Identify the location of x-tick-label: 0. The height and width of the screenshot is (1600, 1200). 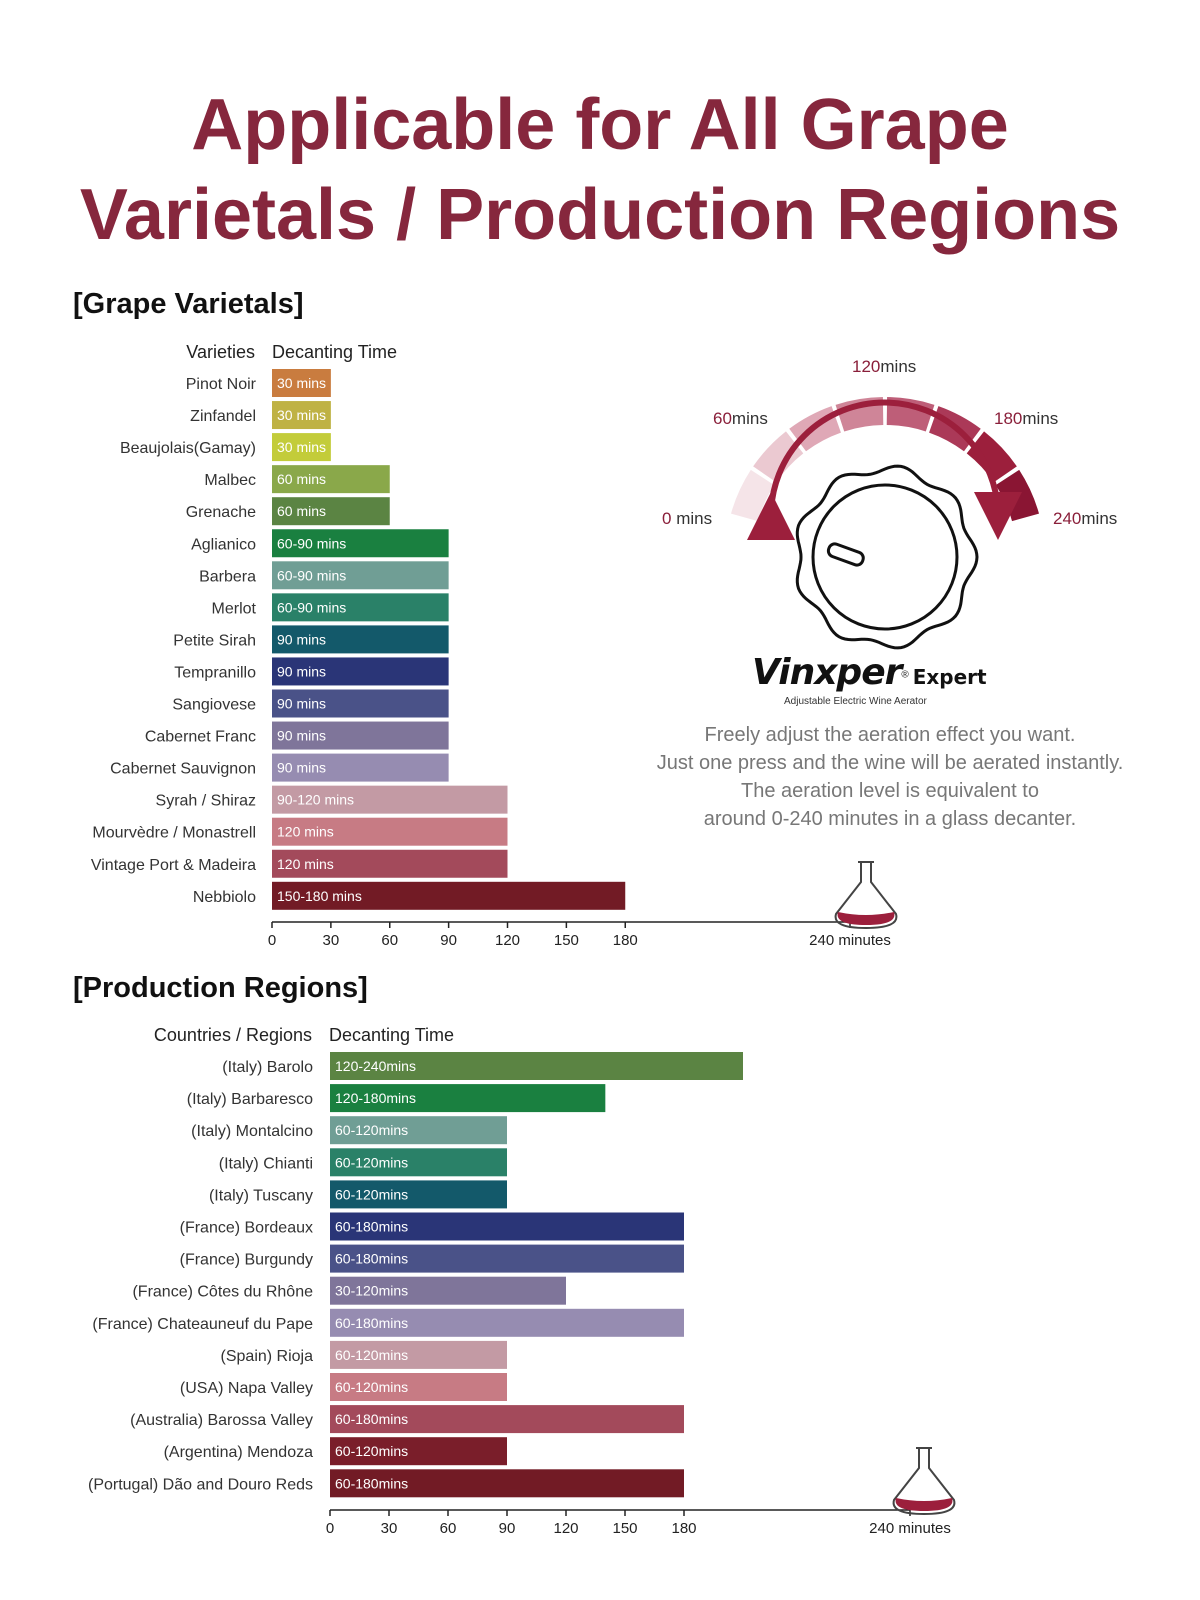
(330, 1528).